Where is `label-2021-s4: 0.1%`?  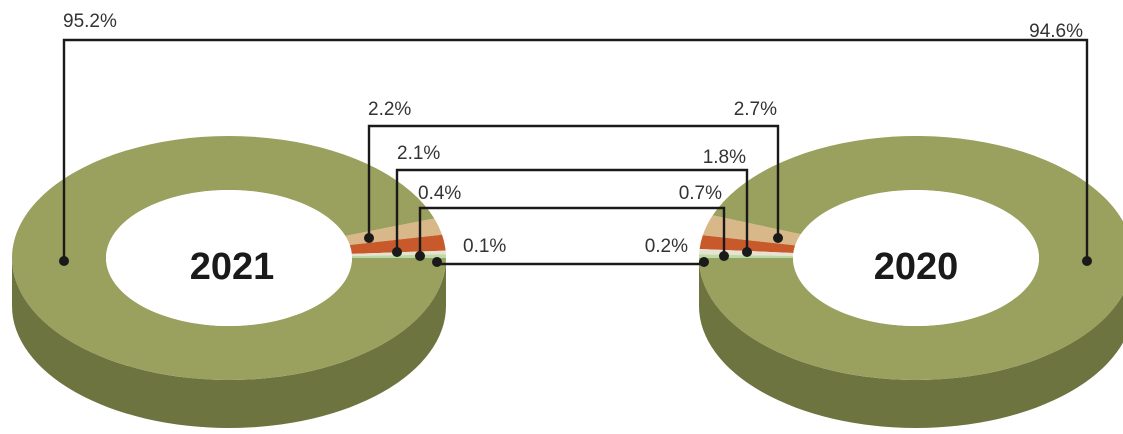
label-2021-s4: 0.1% is located at coordinates (484, 246).